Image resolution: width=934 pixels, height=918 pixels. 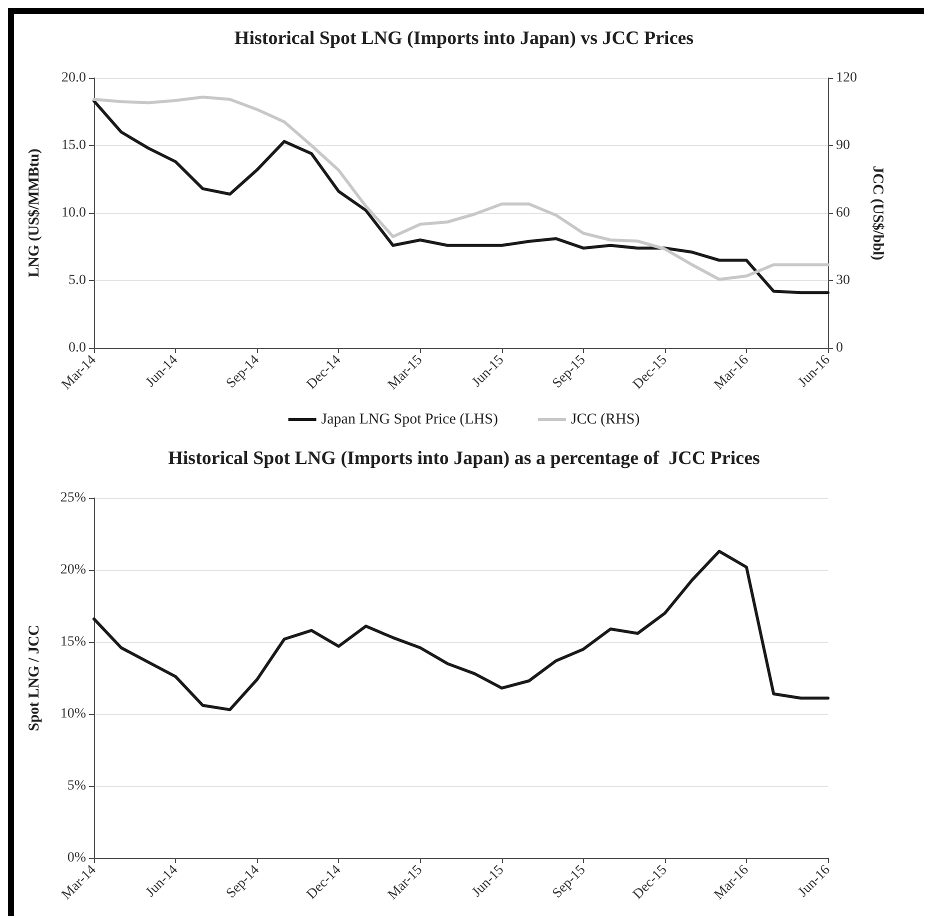 I want to click on line-series, so click(x=461, y=631).